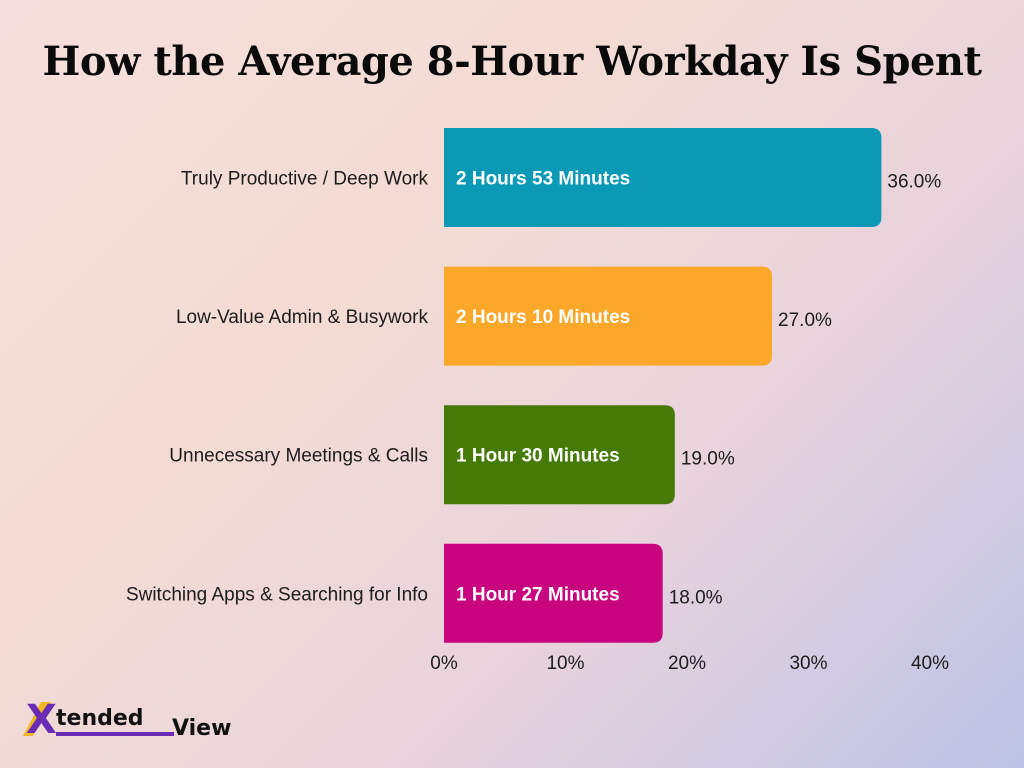  What do you see at coordinates (305, 179) in the screenshot?
I see `category-label: Truly Productive / Deep Work` at bounding box center [305, 179].